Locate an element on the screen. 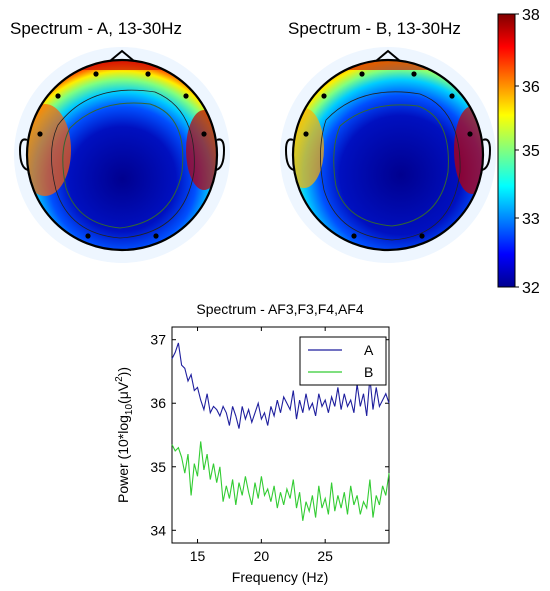  colorbar-tick-label: 36 is located at coordinates (531, 87).